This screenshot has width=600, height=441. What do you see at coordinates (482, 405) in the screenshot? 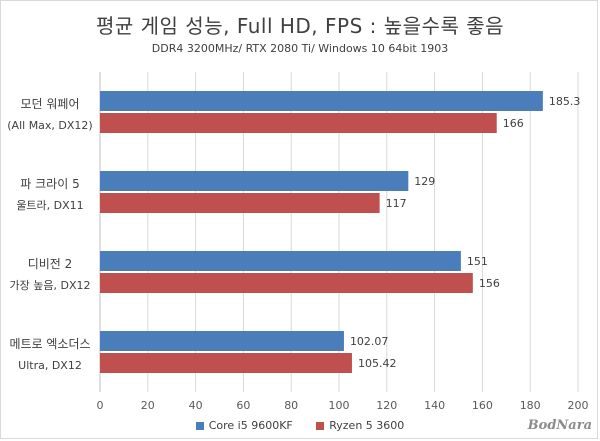
I see `x-tick-label: 160` at bounding box center [482, 405].